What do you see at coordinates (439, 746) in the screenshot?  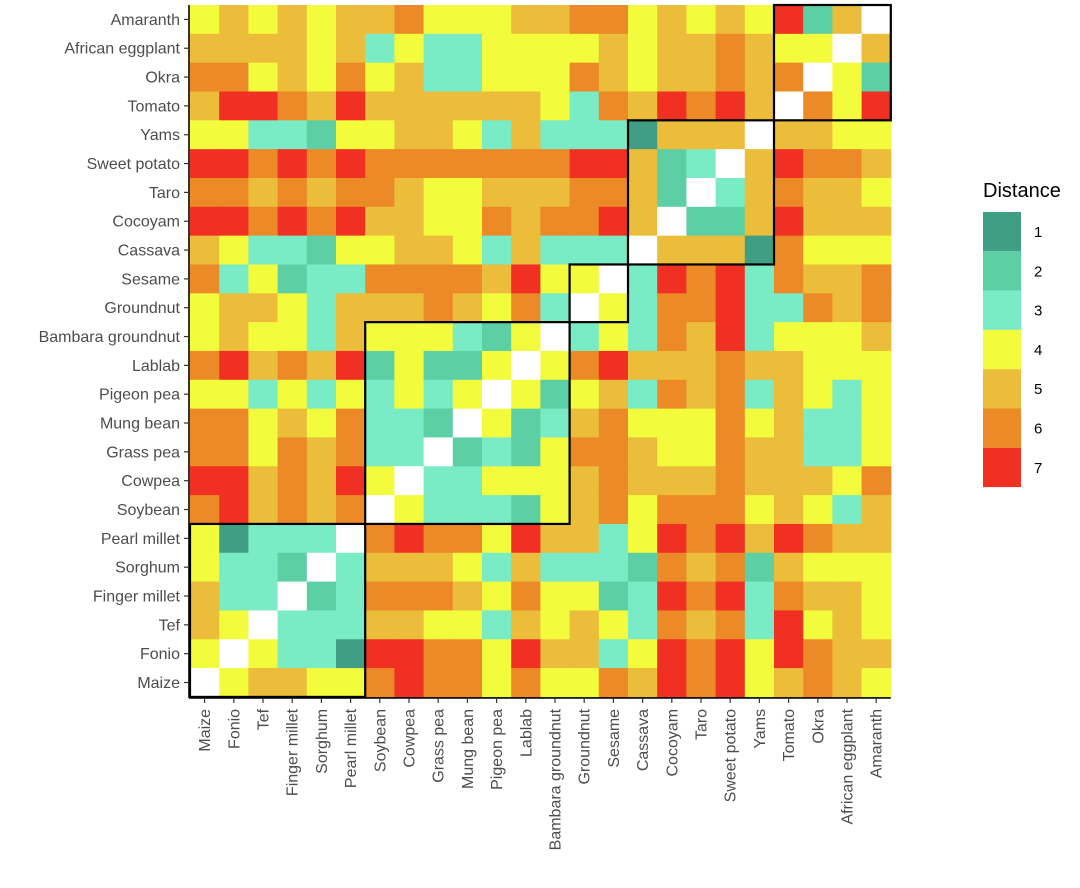 I see `x-tick-label: Grass pea` at bounding box center [439, 746].